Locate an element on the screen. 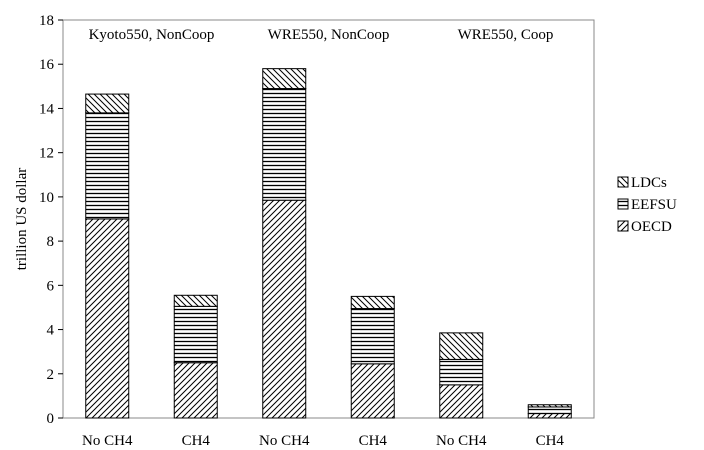 This screenshot has width=704, height=450. legend-swatch-eefsu is located at coordinates (623, 204).